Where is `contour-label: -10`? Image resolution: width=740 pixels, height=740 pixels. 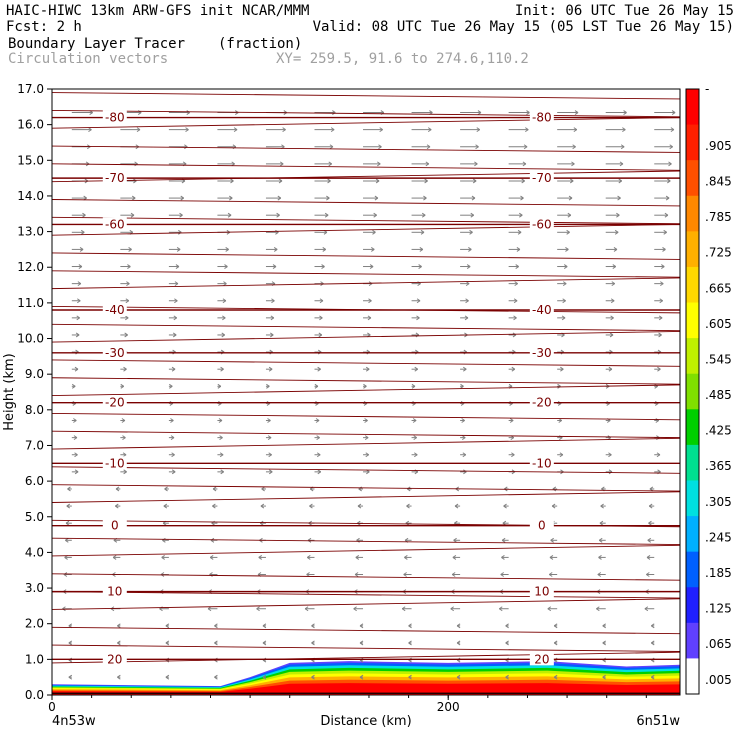 contour-label: -10 is located at coordinates (542, 463).